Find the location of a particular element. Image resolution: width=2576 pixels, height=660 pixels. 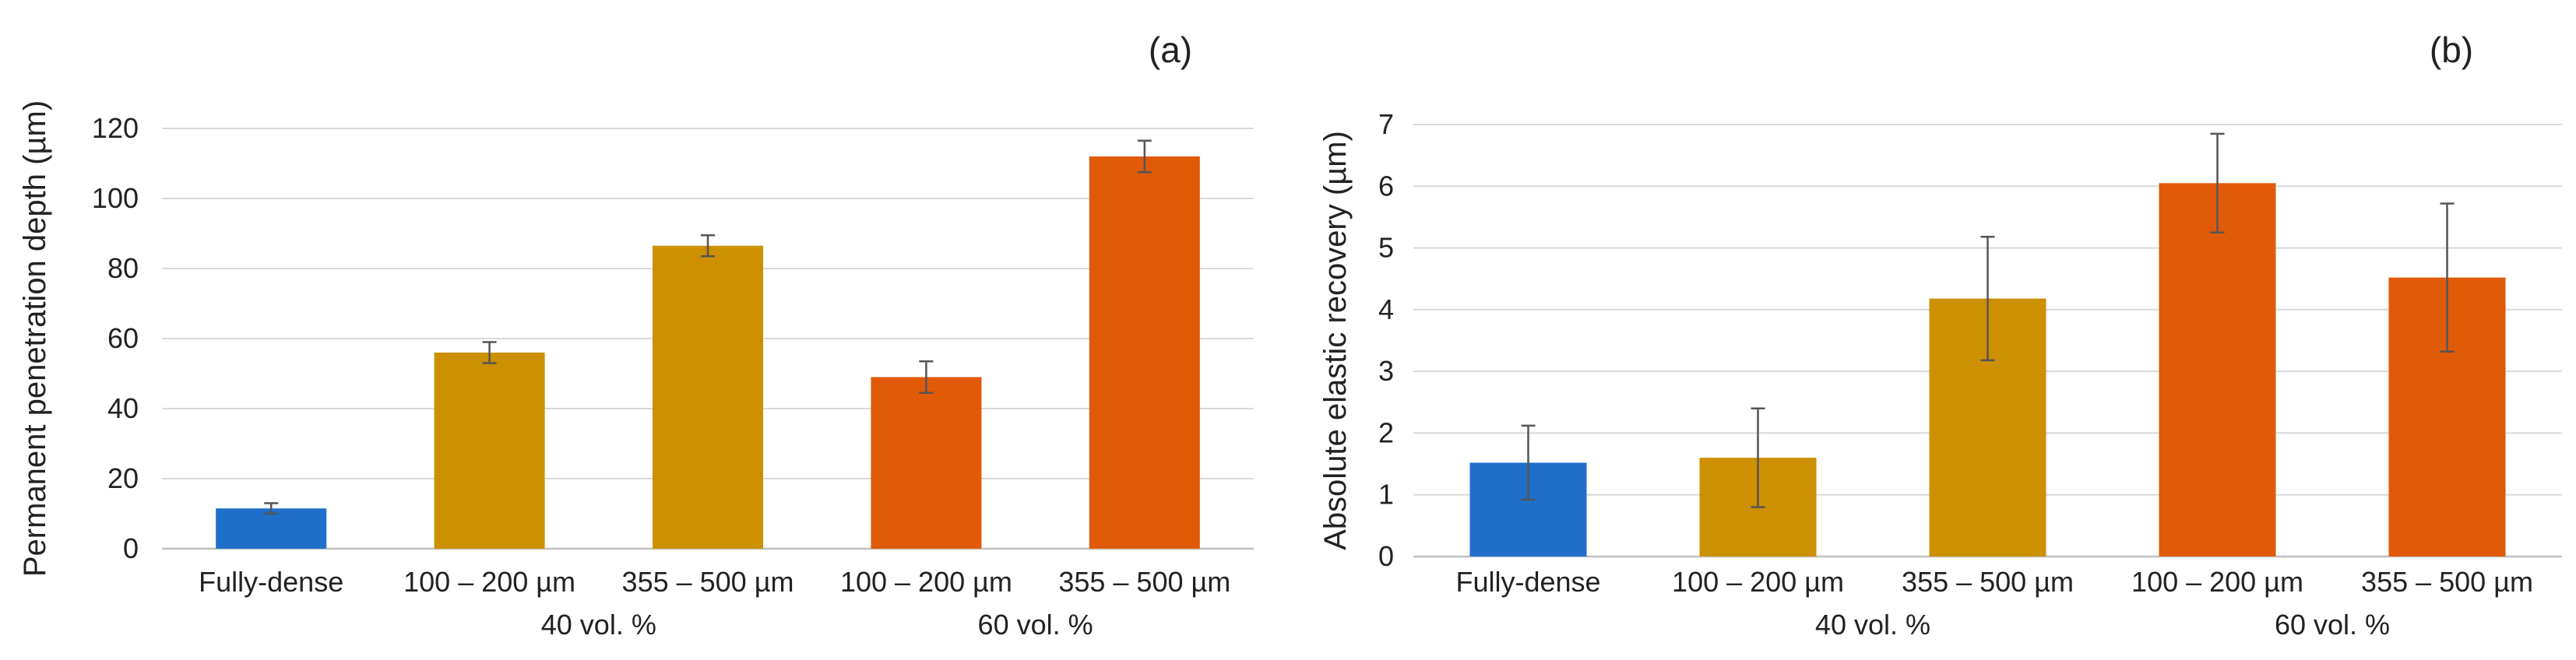

chart-a-group-label: 40 vol. % is located at coordinates (598, 625).